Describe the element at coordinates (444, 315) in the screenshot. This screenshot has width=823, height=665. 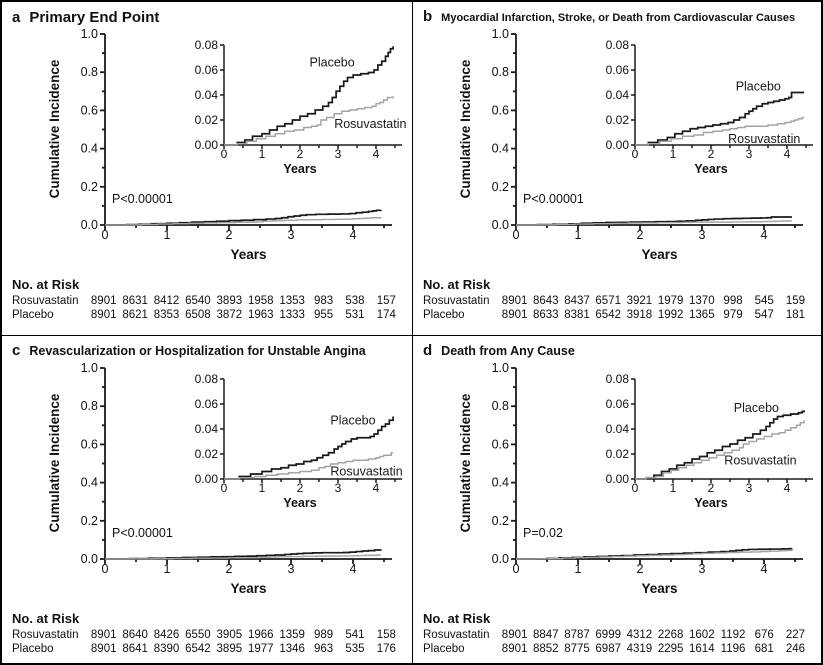
I see `risk-row-name: Placebo` at that location.